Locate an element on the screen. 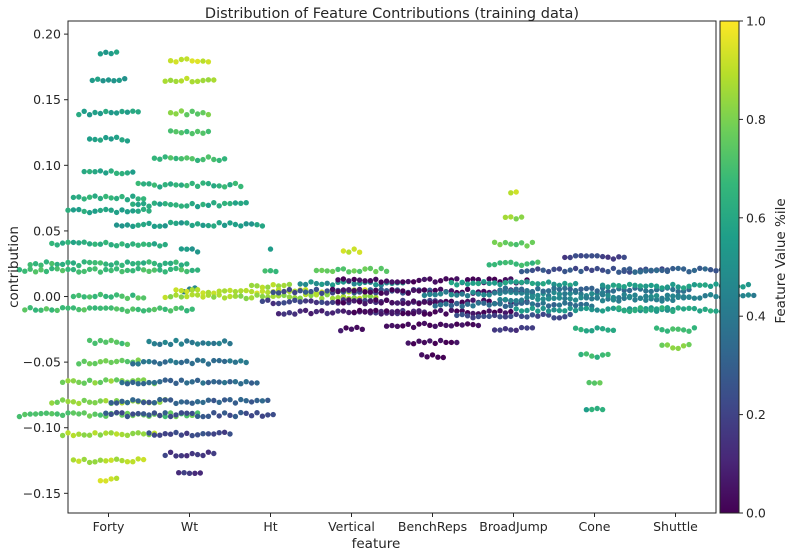  colorbar-label: Feature Value %ile is located at coordinates (781, 260).